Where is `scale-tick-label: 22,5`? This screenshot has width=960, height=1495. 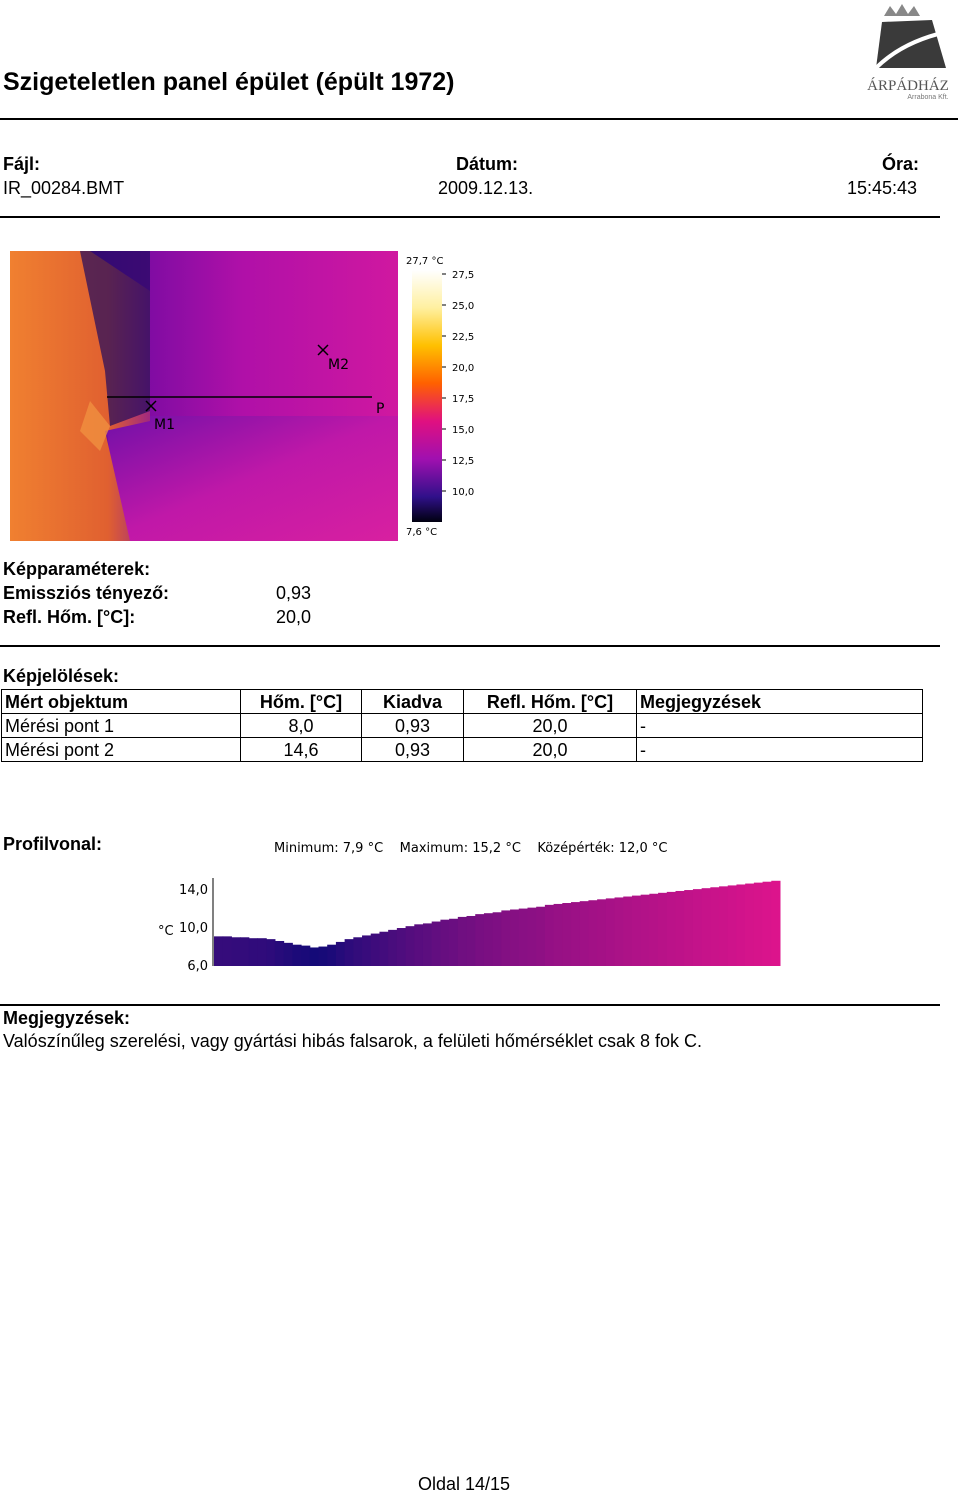 scale-tick-label: 22,5 is located at coordinates (463, 337).